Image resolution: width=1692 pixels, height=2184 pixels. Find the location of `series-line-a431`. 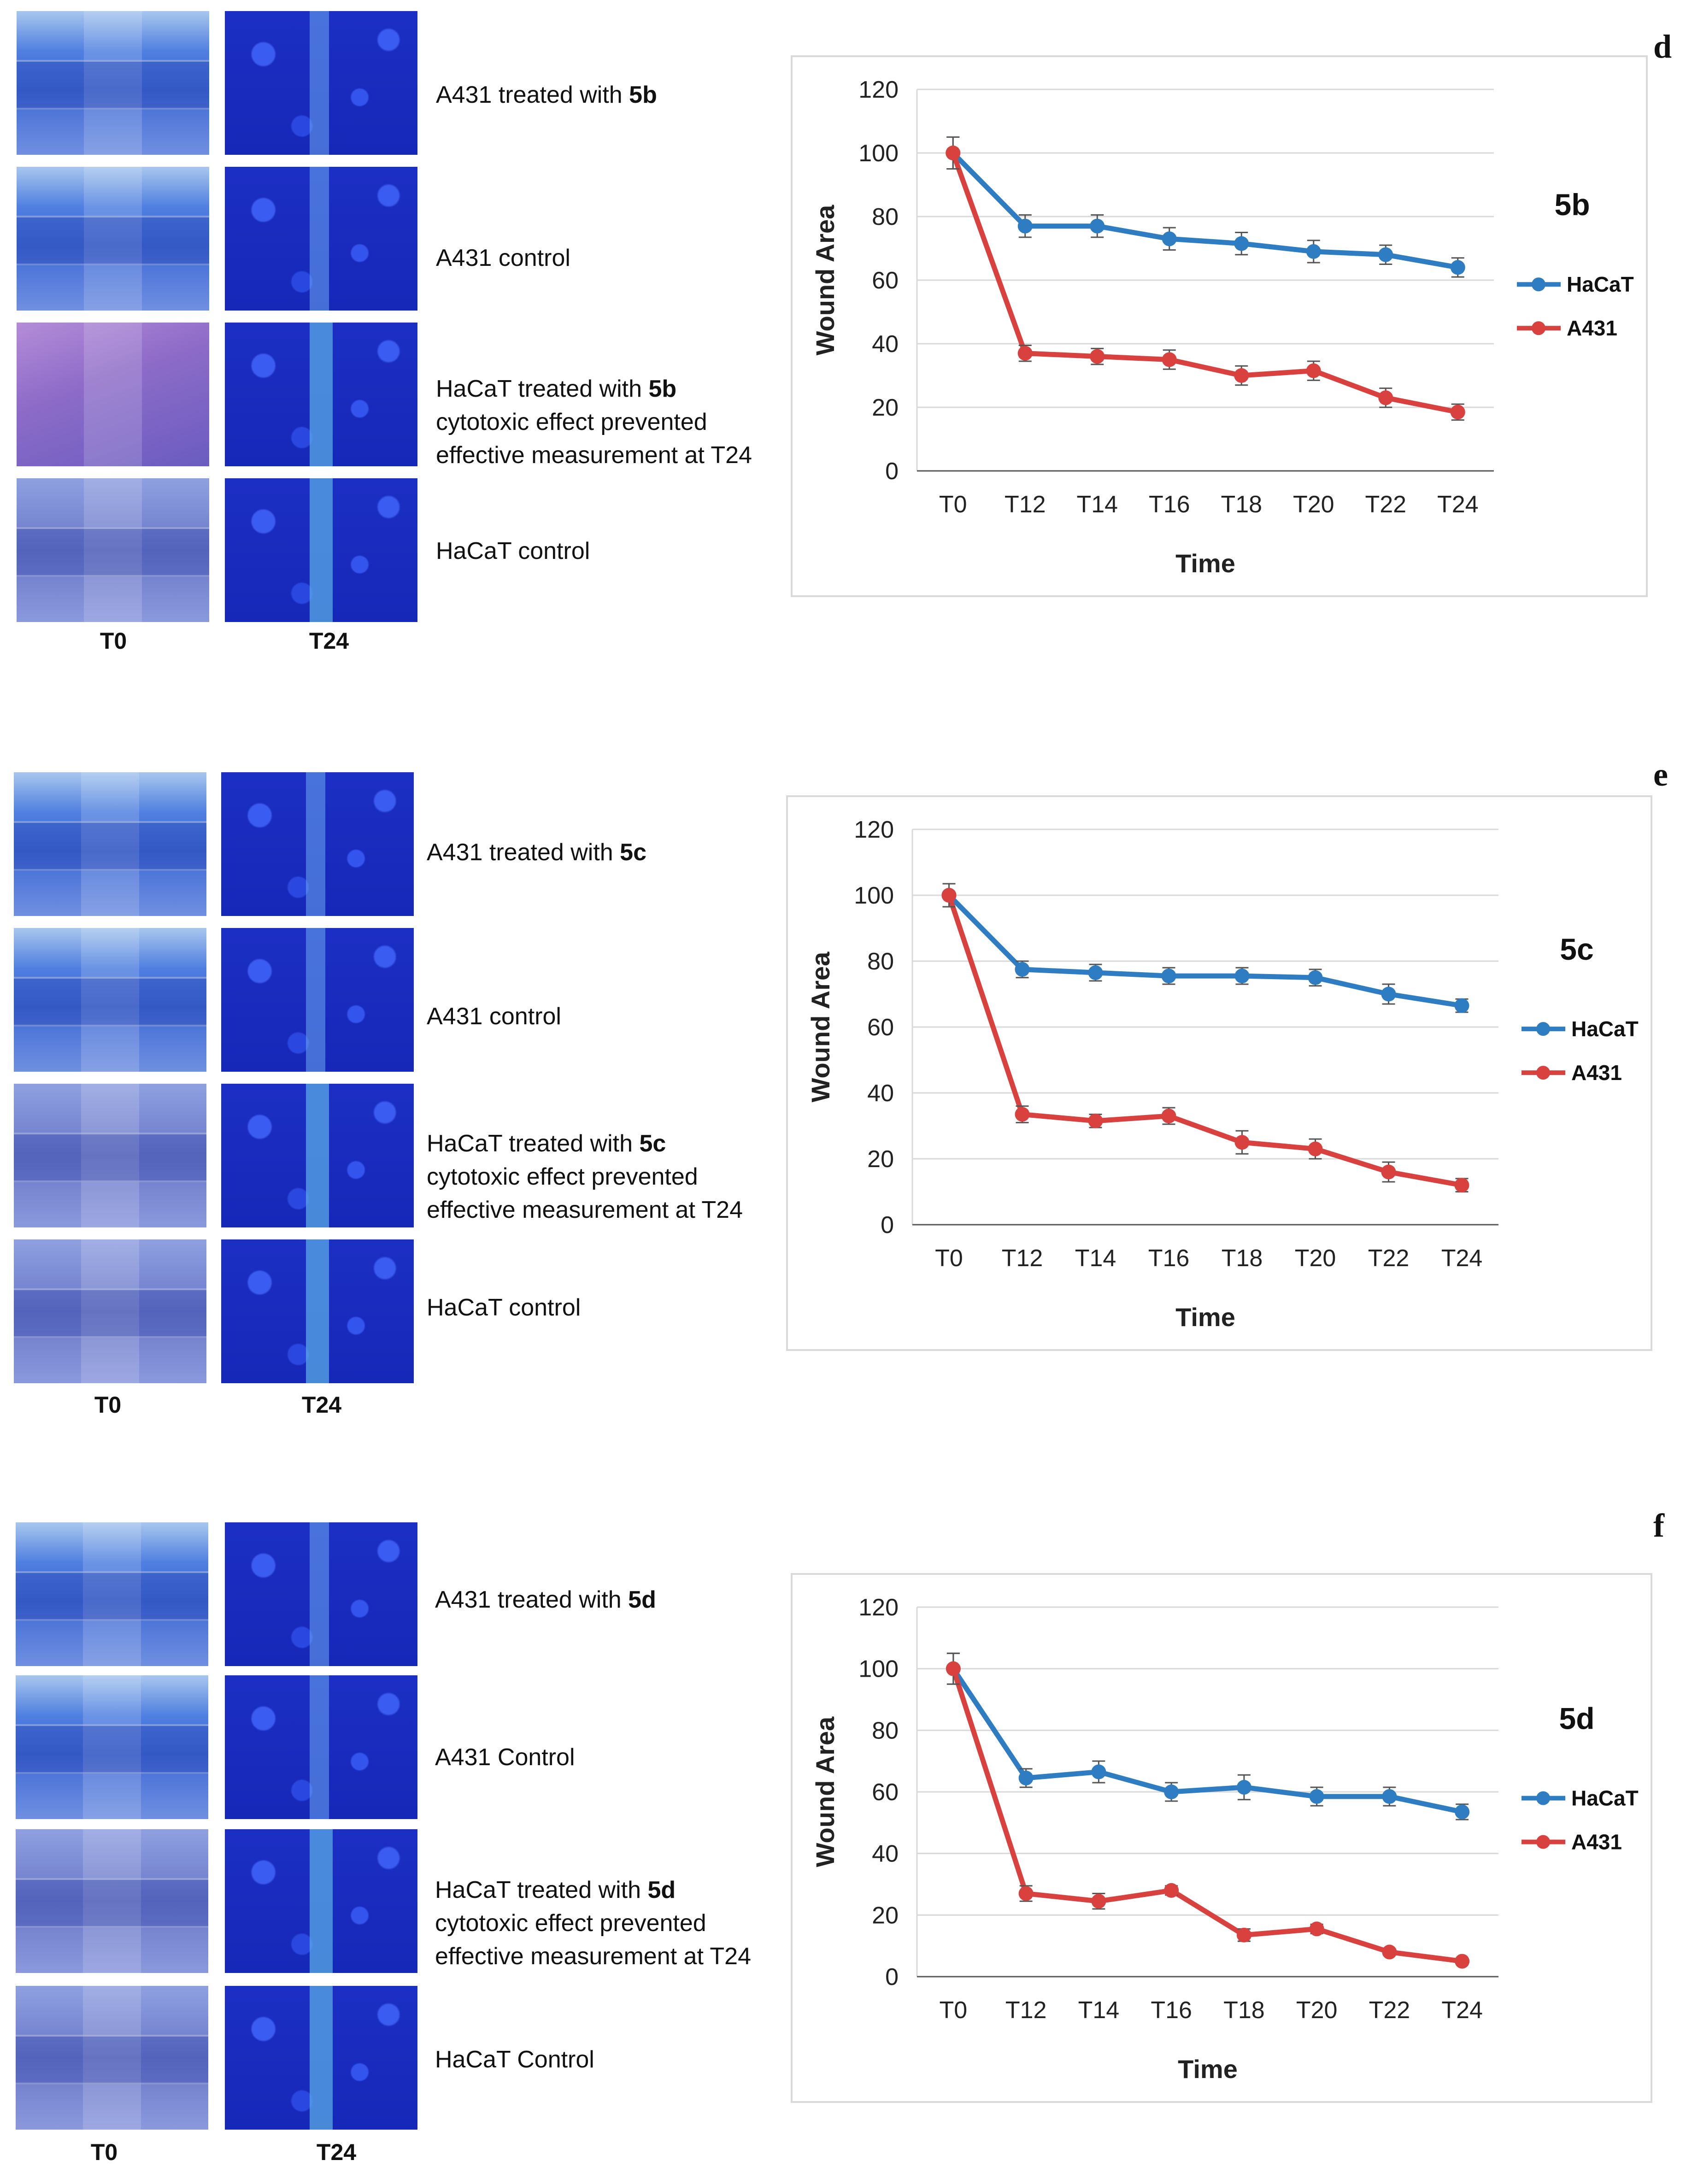

series-line-a431 is located at coordinates (1204, 1041).